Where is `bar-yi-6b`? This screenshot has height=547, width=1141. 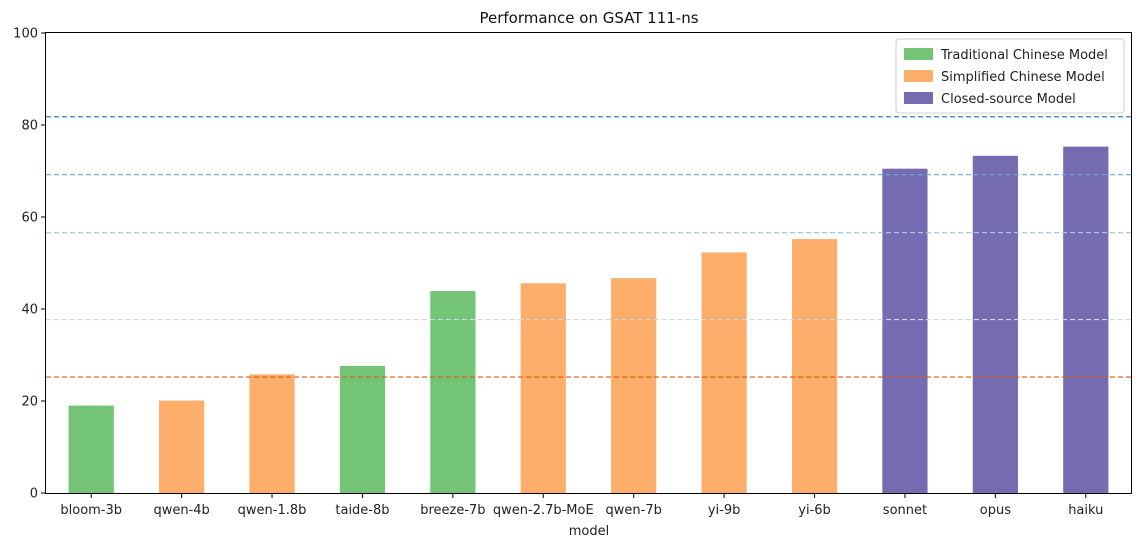 bar-yi-6b is located at coordinates (814, 366).